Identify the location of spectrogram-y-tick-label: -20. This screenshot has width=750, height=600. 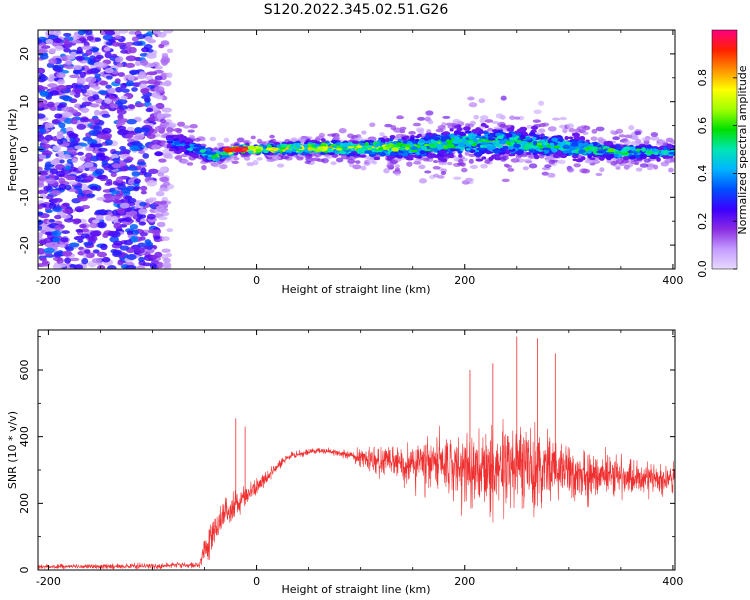
(24, 245).